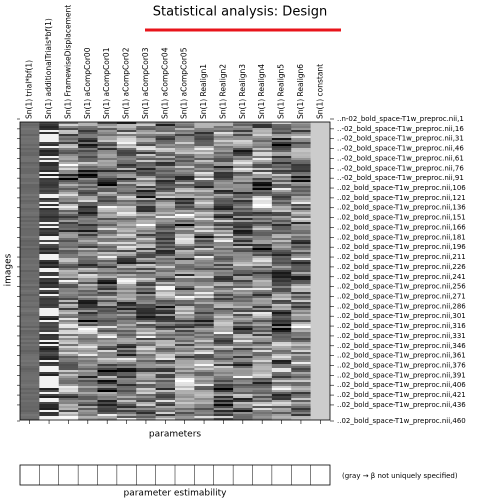 The height and width of the screenshot is (500, 477). I want to click on column-label: Sn(1) aCompCor04, so click(164, 83).